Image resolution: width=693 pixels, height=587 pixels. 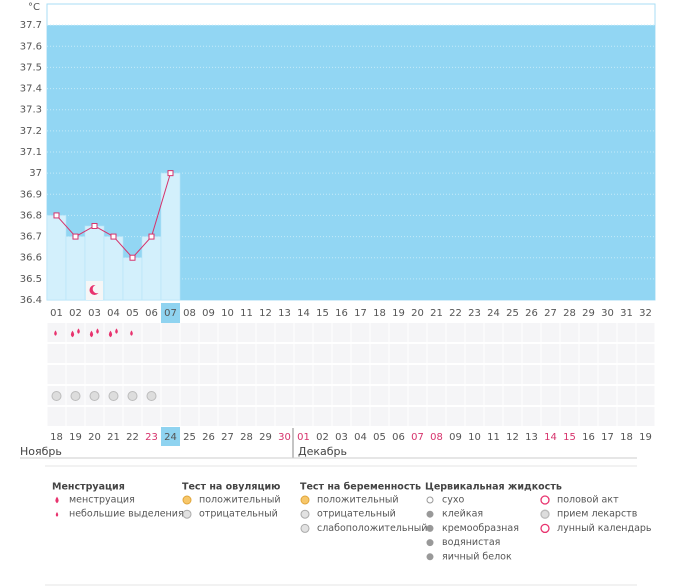 What do you see at coordinates (455, 313) in the screenshot?
I see `x-tick-label: 22` at bounding box center [455, 313].